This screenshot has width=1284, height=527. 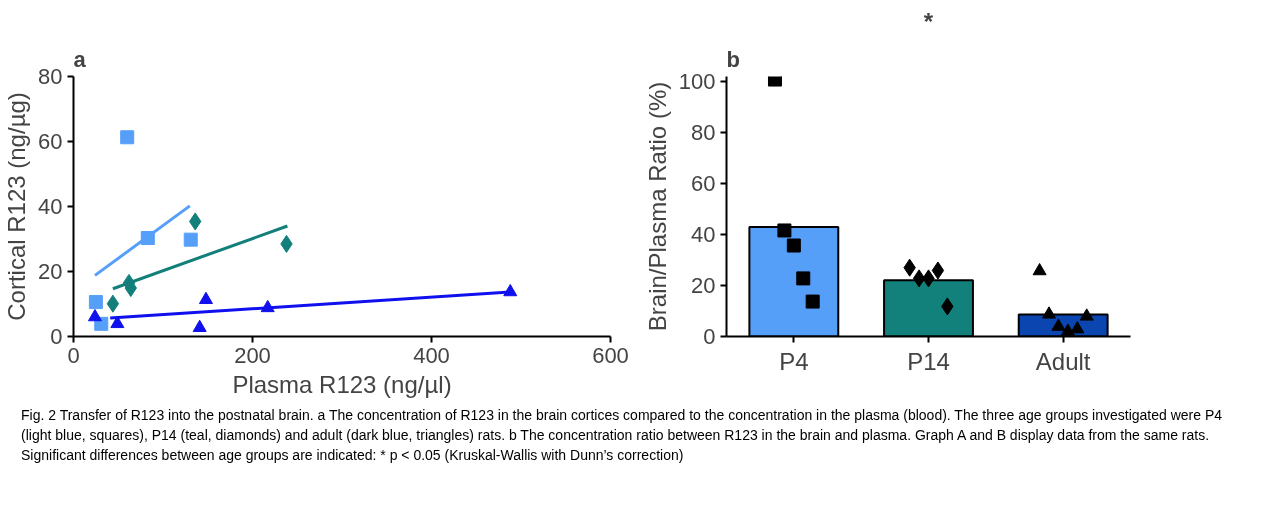 What do you see at coordinates (697, 82) in the screenshot?
I see `y-tick-label: 100` at bounding box center [697, 82].